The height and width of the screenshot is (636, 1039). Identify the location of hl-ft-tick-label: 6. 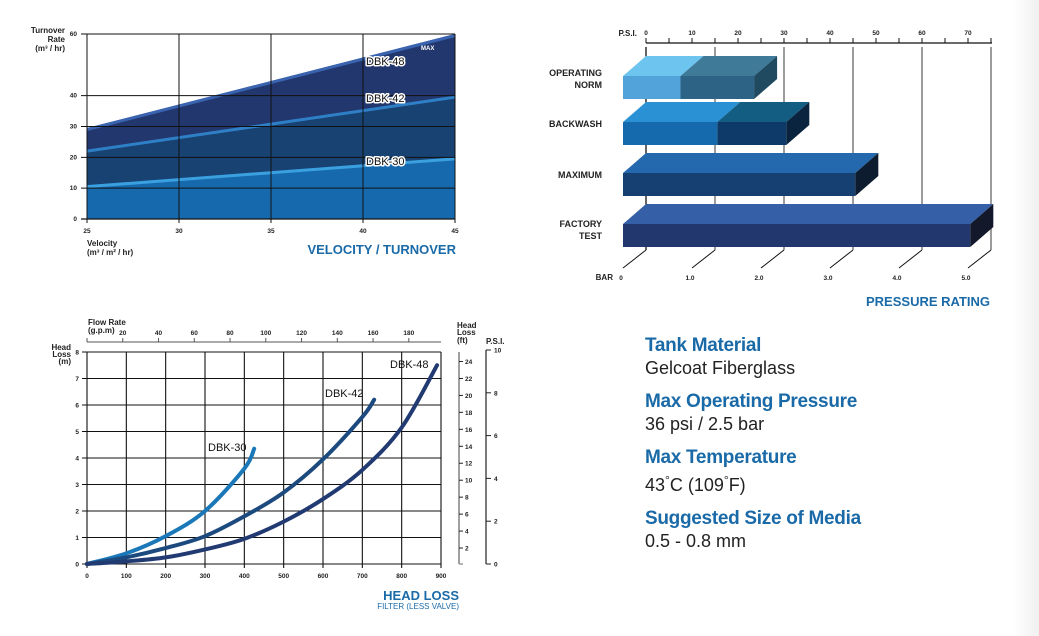
(467, 515).